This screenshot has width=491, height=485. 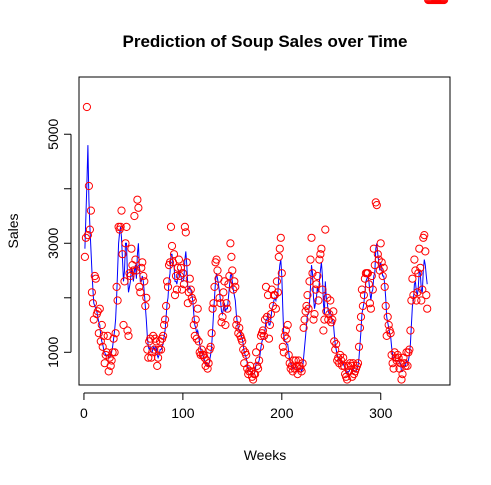 I want to click on x-tick-label: 300, so click(x=381, y=413).